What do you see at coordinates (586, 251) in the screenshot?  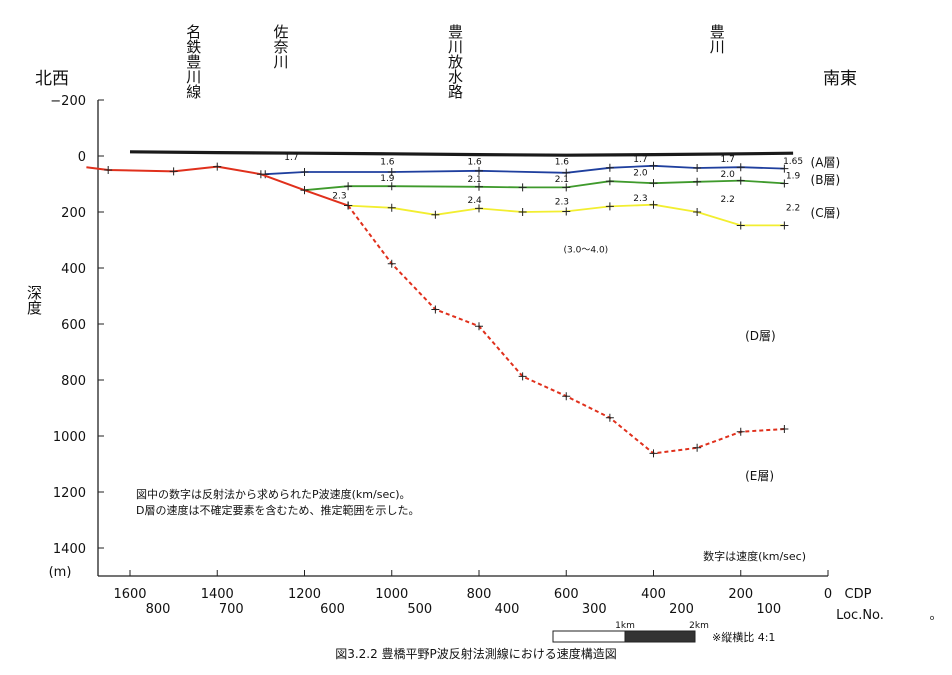 I see `velocity-label: (3.0〜4.0)` at bounding box center [586, 251].